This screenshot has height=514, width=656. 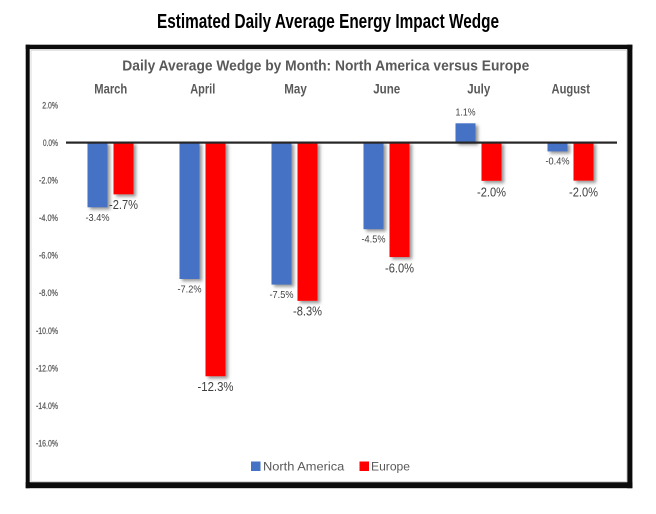 What do you see at coordinates (47, 331) in the screenshot?
I see `svg-text: -10.0%` at bounding box center [47, 331].